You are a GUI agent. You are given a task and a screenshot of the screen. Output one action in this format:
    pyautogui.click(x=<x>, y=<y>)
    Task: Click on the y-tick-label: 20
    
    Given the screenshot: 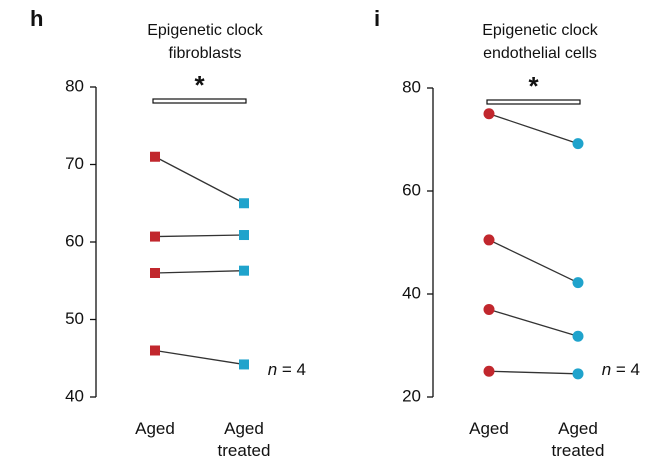 What is the action you would take?
    pyautogui.click(x=411, y=395)
    